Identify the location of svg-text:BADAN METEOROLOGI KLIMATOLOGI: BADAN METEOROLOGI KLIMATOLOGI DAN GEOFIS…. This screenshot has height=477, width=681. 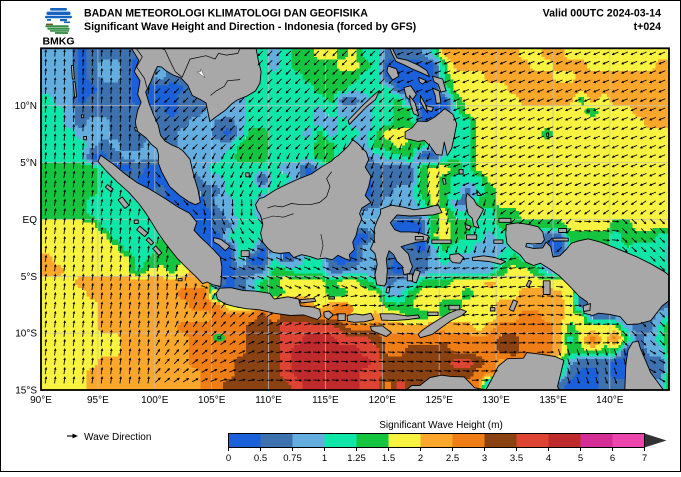
(226, 14).